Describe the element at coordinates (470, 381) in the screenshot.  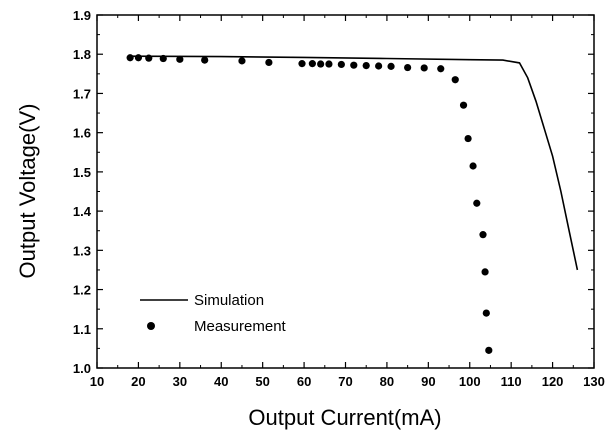
I see `x-tick-label: 100` at that location.